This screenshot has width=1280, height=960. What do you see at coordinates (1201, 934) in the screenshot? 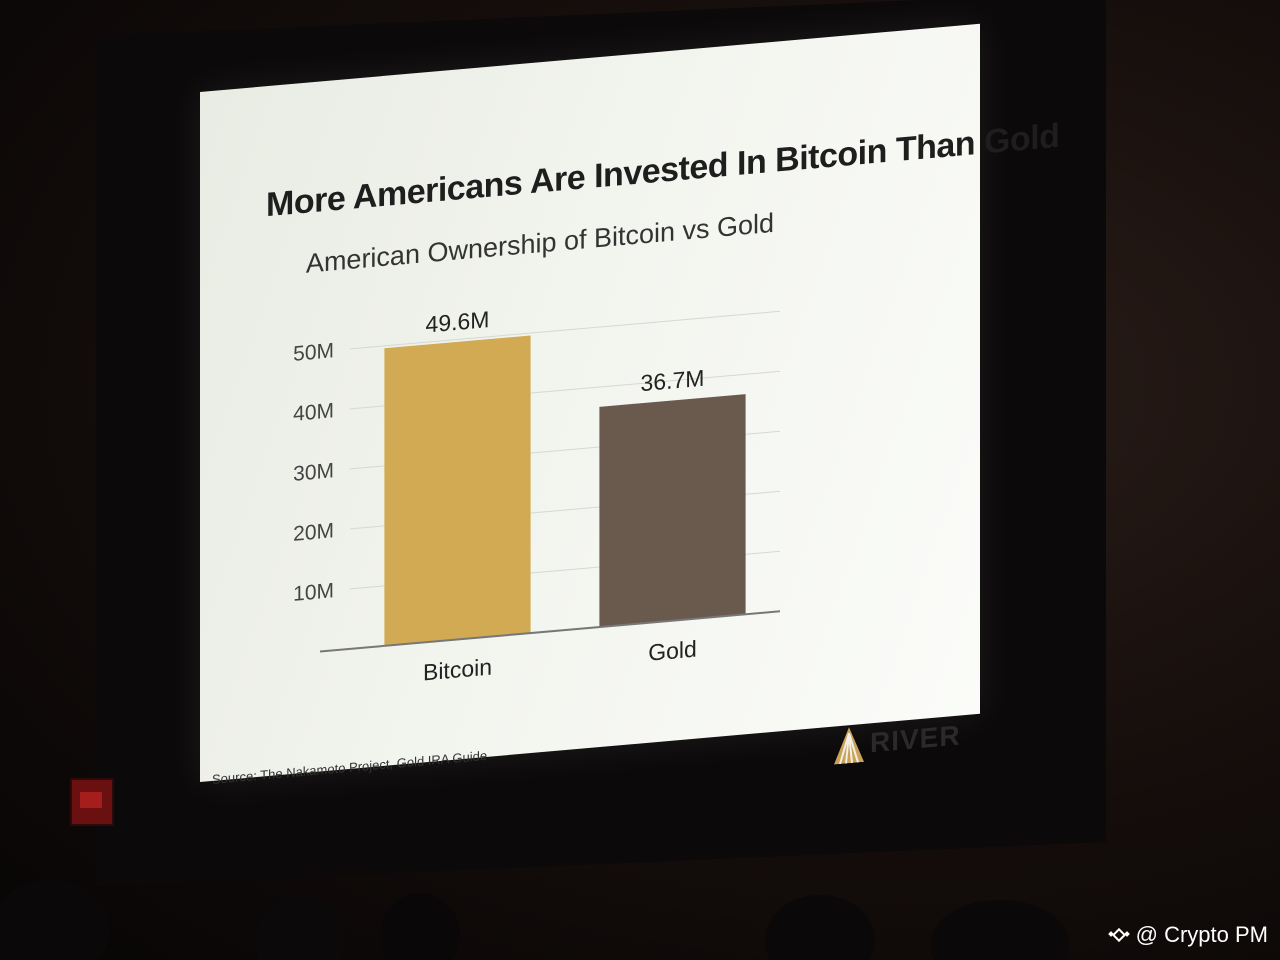
I see `watermark-text: @ Crypto PM` at bounding box center [1201, 934].